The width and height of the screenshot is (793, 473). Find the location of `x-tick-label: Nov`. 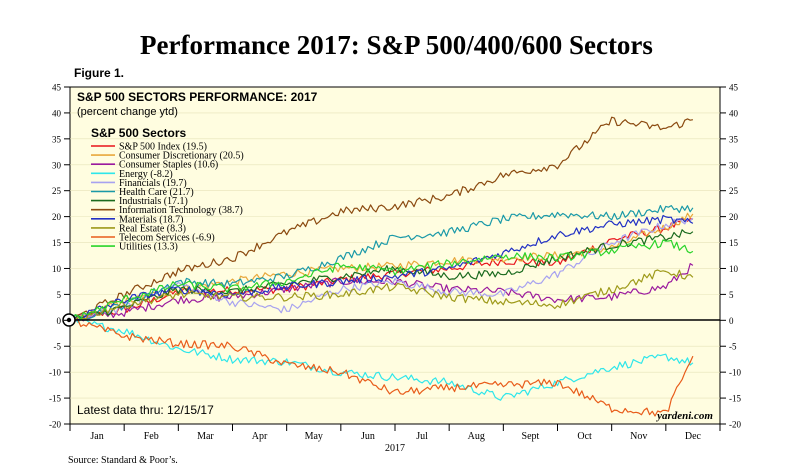

x-tick-label: Nov is located at coordinates (638, 436).